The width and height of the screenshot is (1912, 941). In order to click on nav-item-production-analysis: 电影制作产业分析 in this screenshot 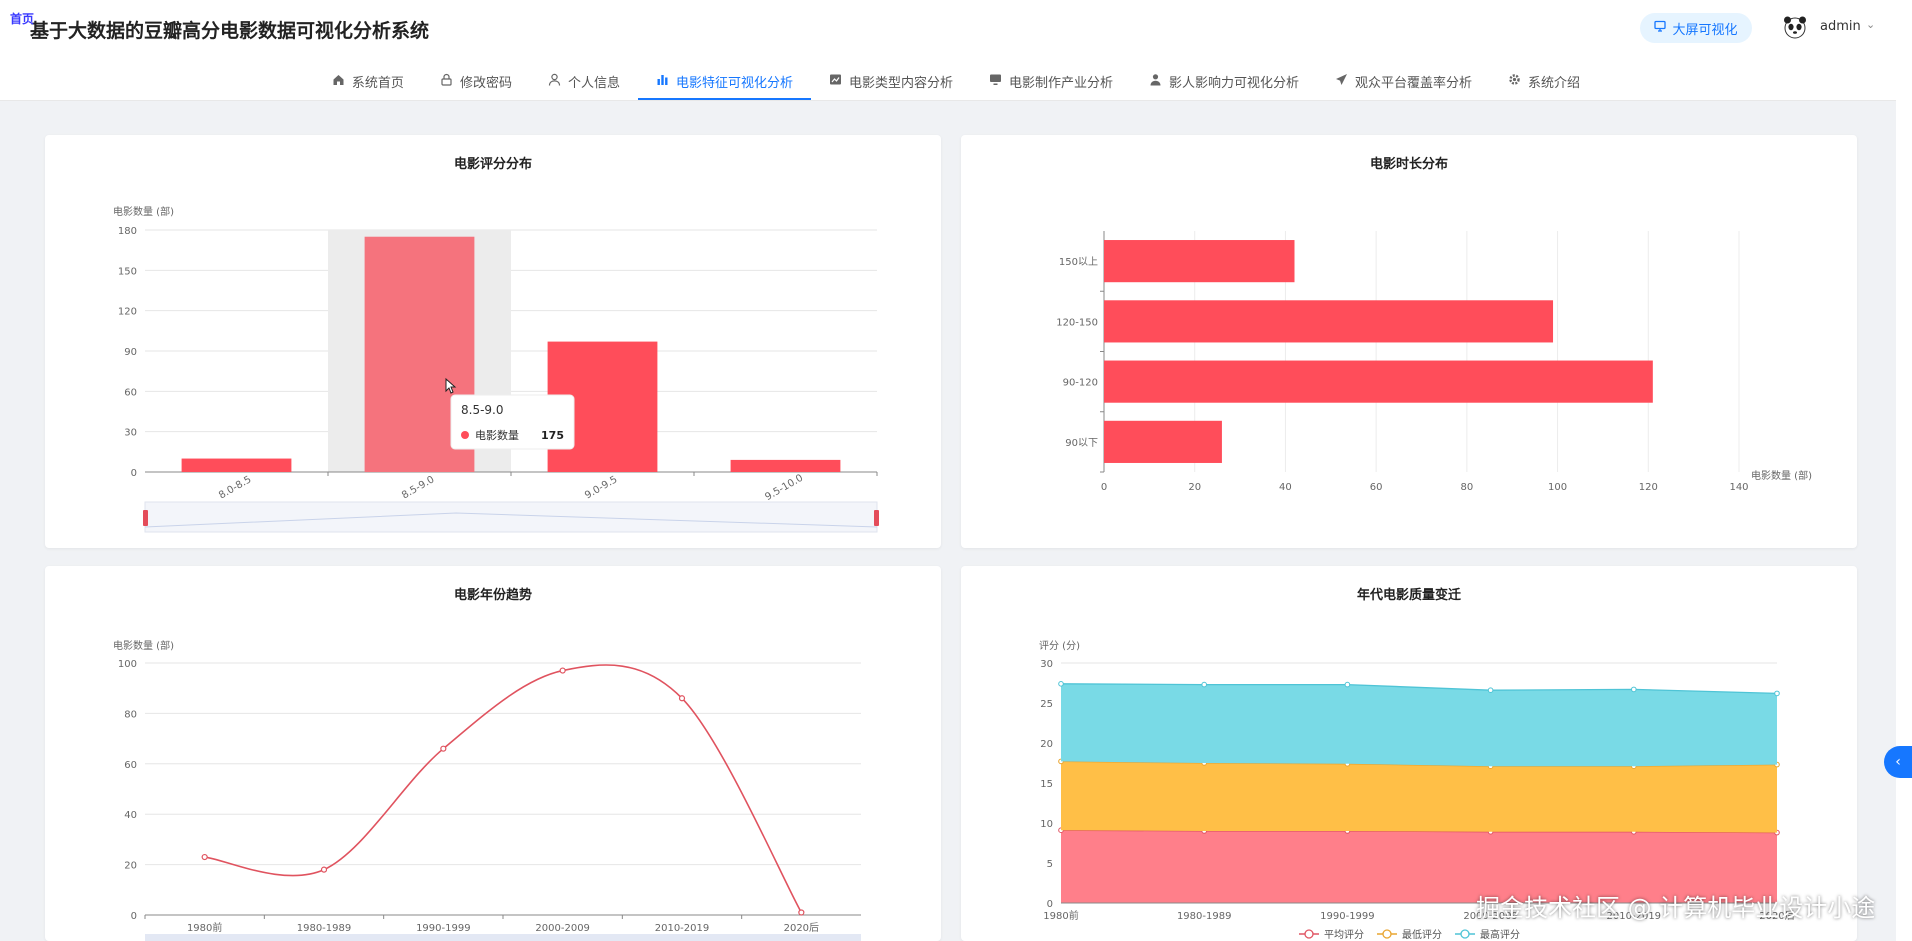, I will do `click(1051, 81)`.